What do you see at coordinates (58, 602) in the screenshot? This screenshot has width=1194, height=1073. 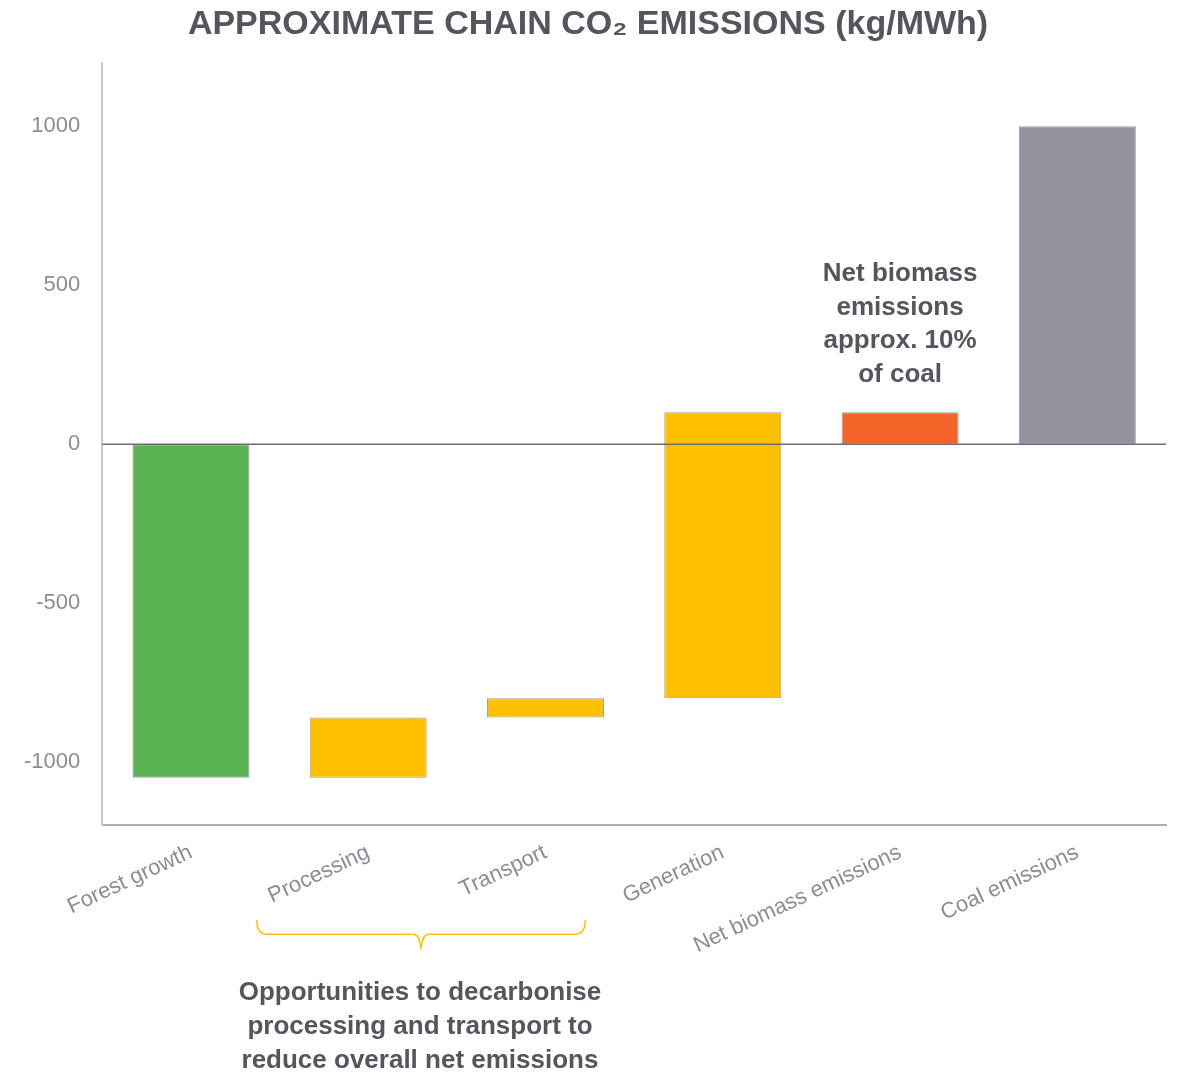 I see `y-tick-label: -500` at bounding box center [58, 602].